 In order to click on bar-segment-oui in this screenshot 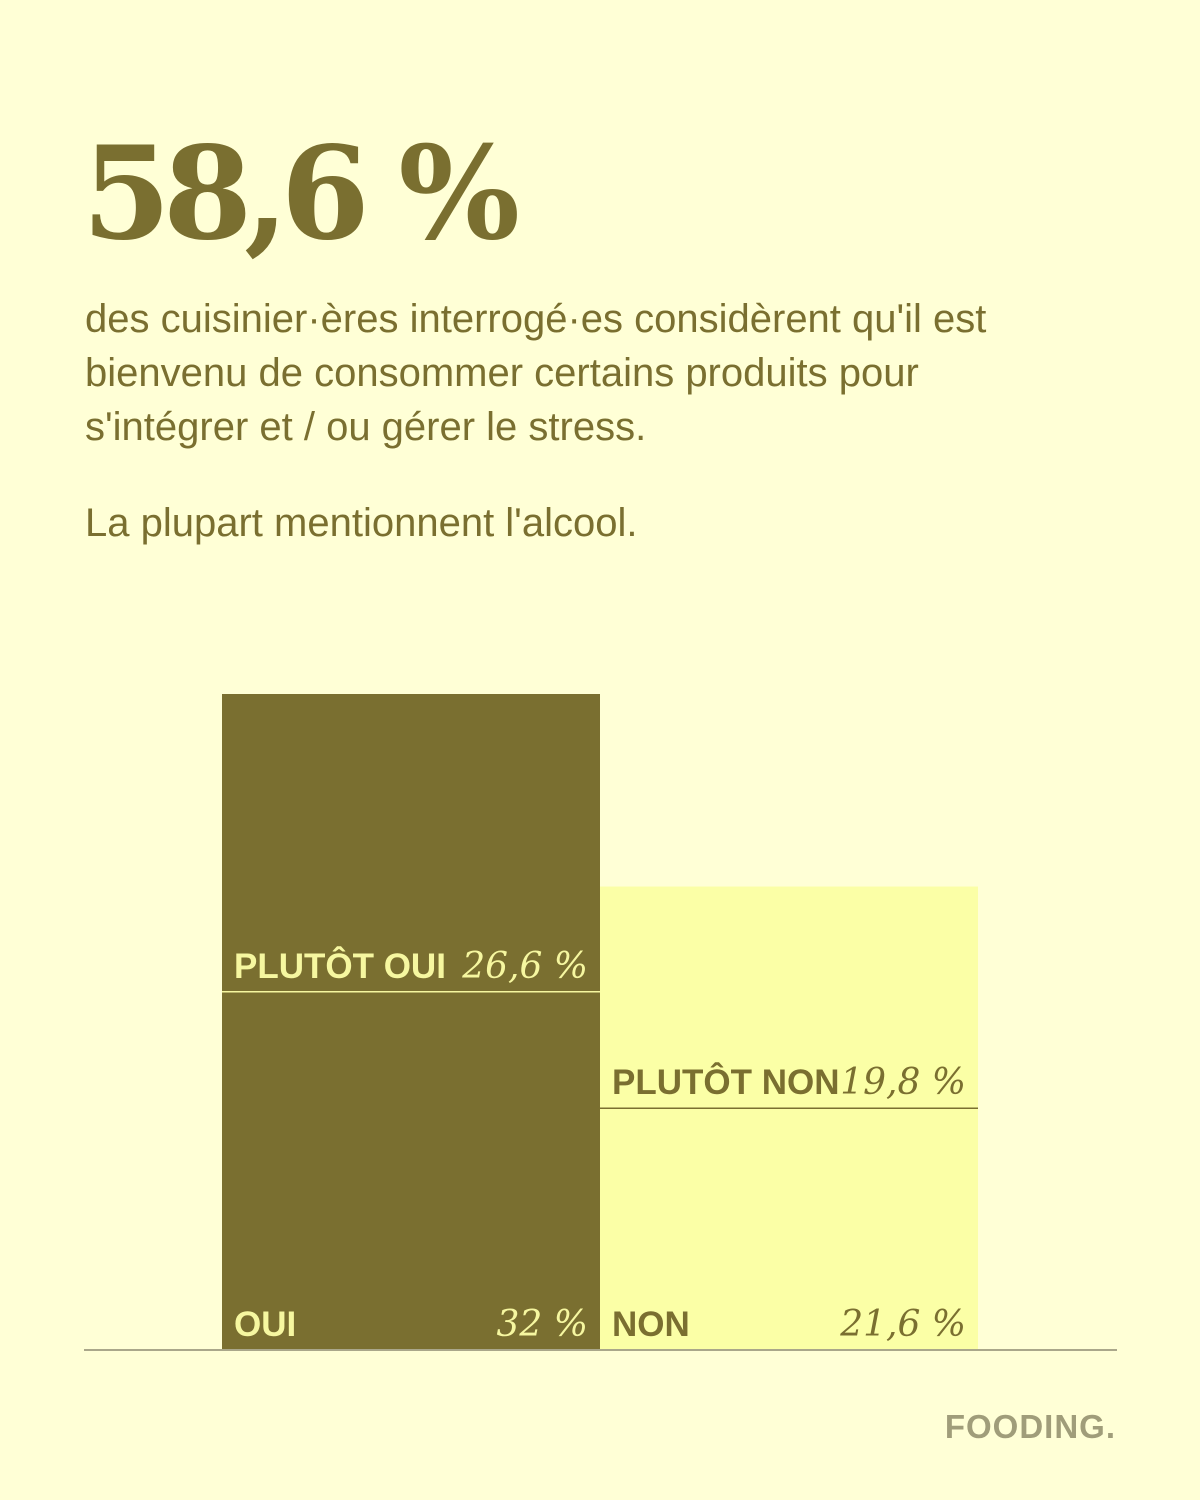, I will do `click(411, 1170)`.